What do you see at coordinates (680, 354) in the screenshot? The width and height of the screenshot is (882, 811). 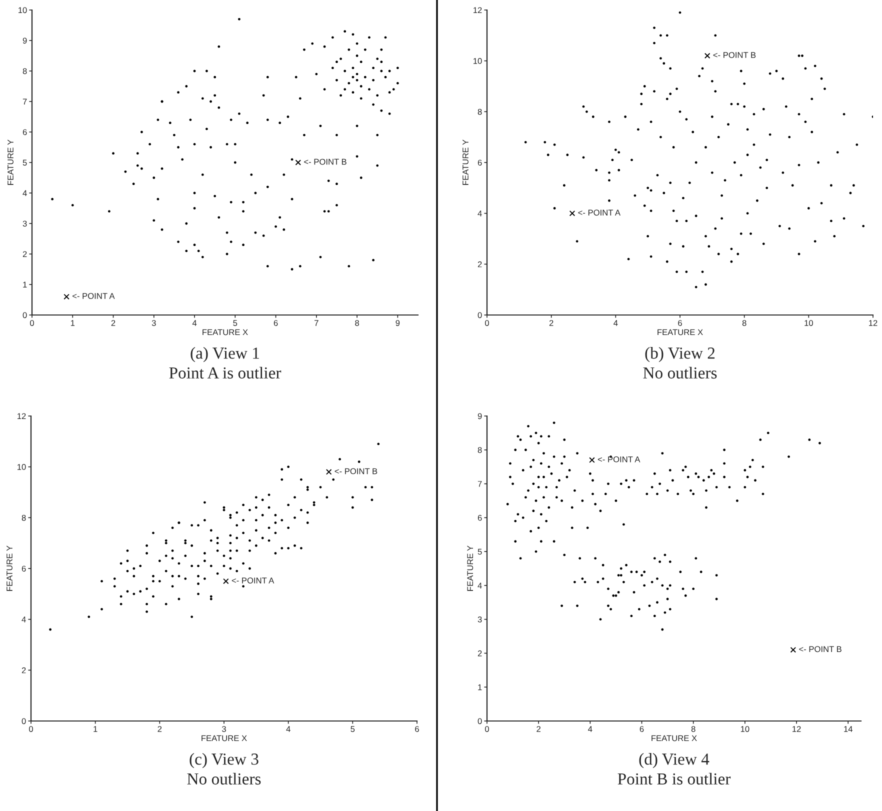 I see `text: (b) View 2` at bounding box center [680, 354].